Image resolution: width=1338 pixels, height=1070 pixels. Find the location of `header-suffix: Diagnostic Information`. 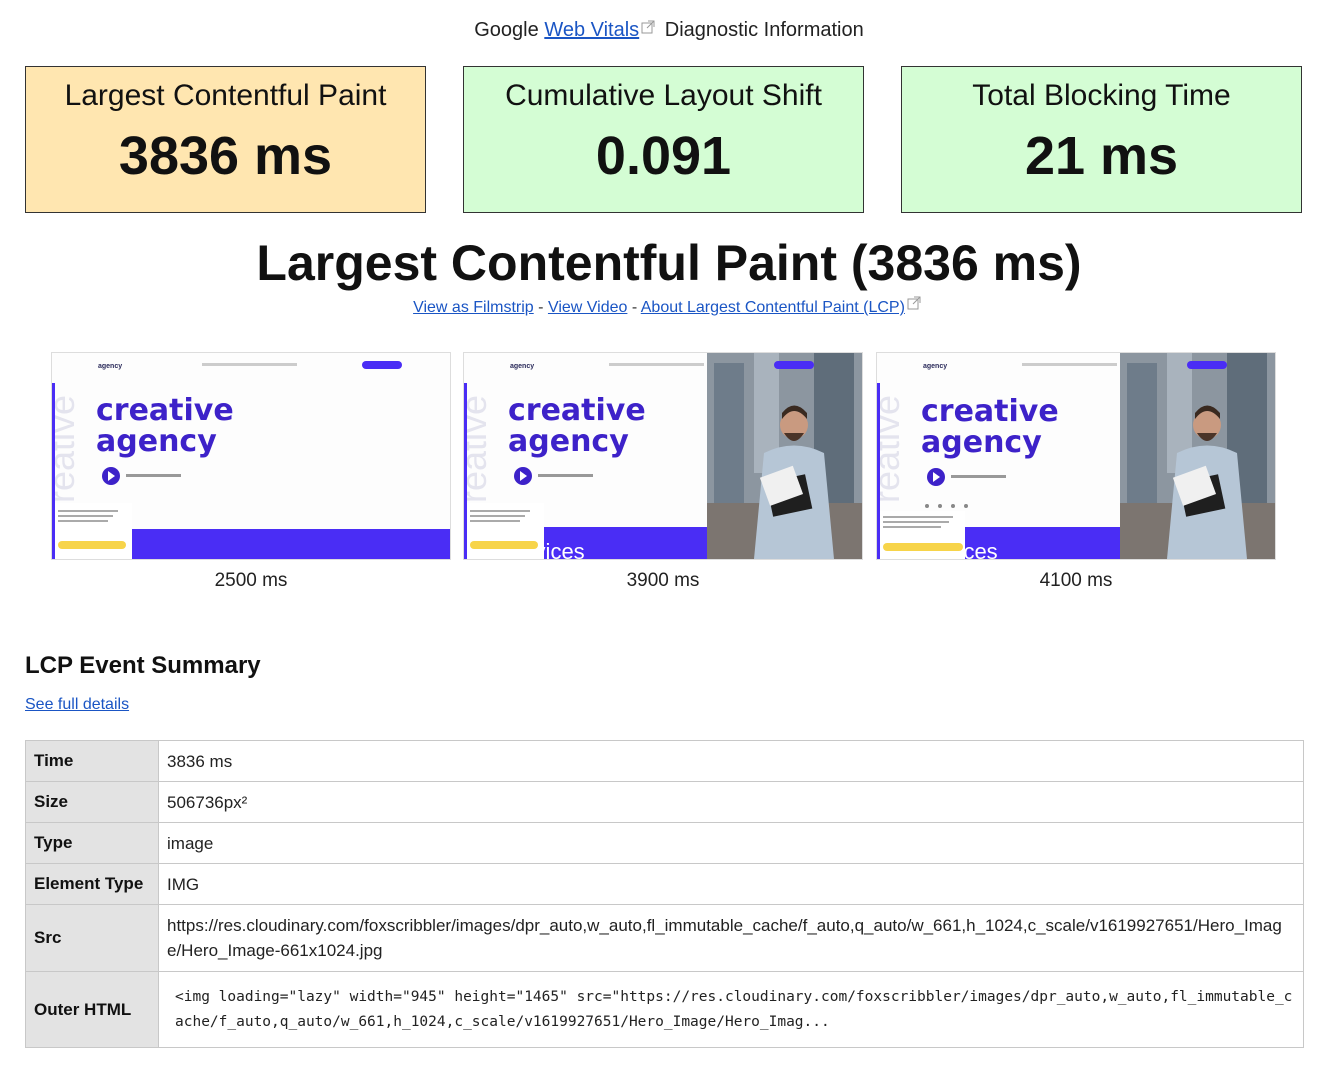

header-suffix: Diagnostic Information is located at coordinates (764, 30).